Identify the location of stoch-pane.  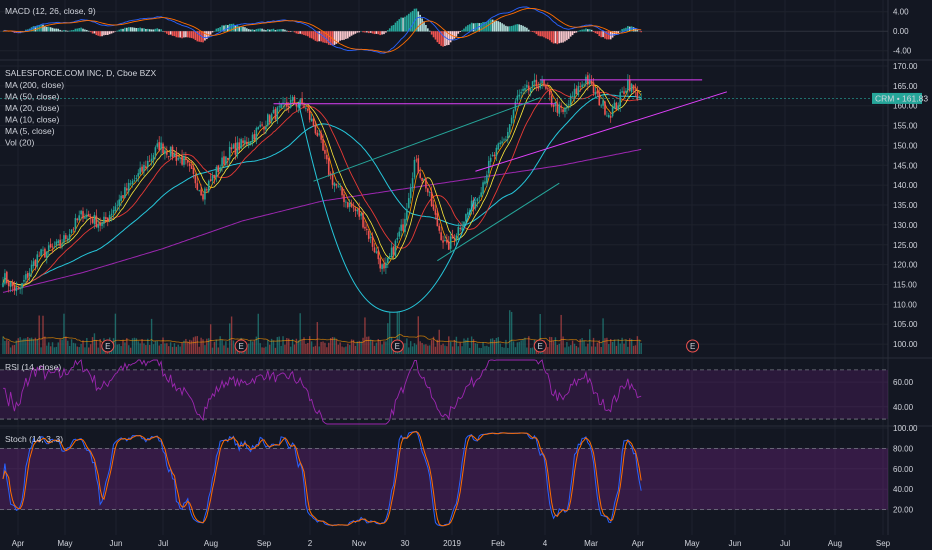
(322, 478).